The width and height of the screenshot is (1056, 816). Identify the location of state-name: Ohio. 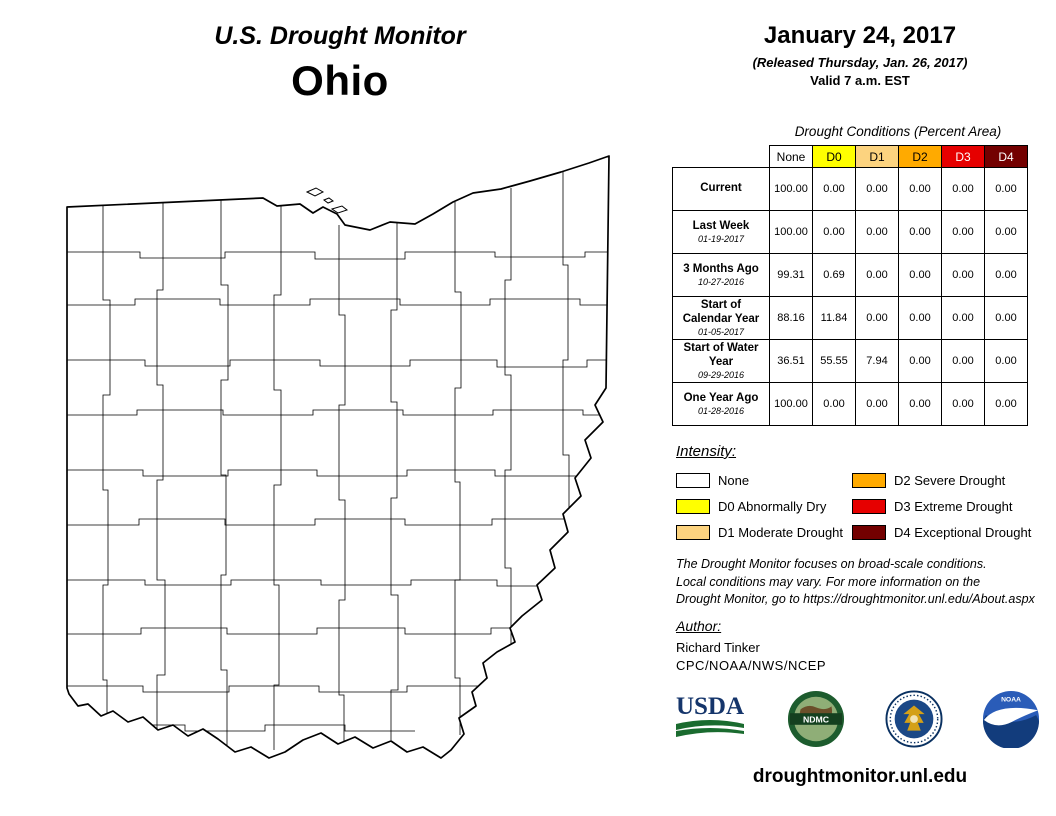
(340, 80).